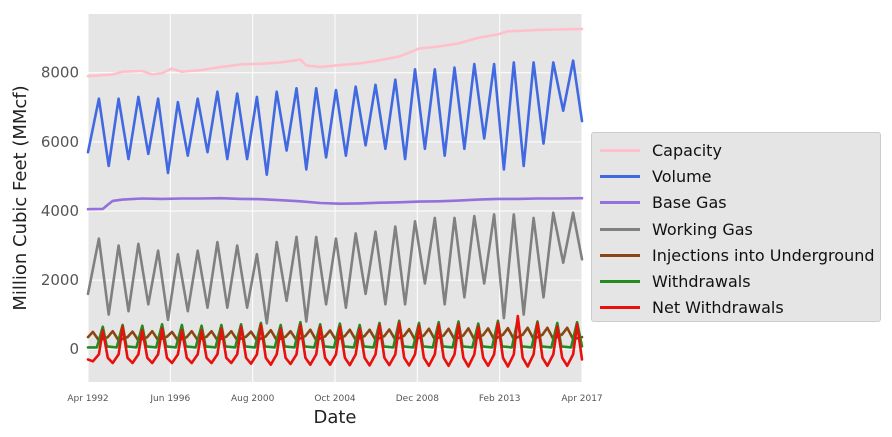 The height and width of the screenshot is (437, 892). Describe the element at coordinates (335, 268) in the screenshot. I see `series-line-working-gas` at that location.